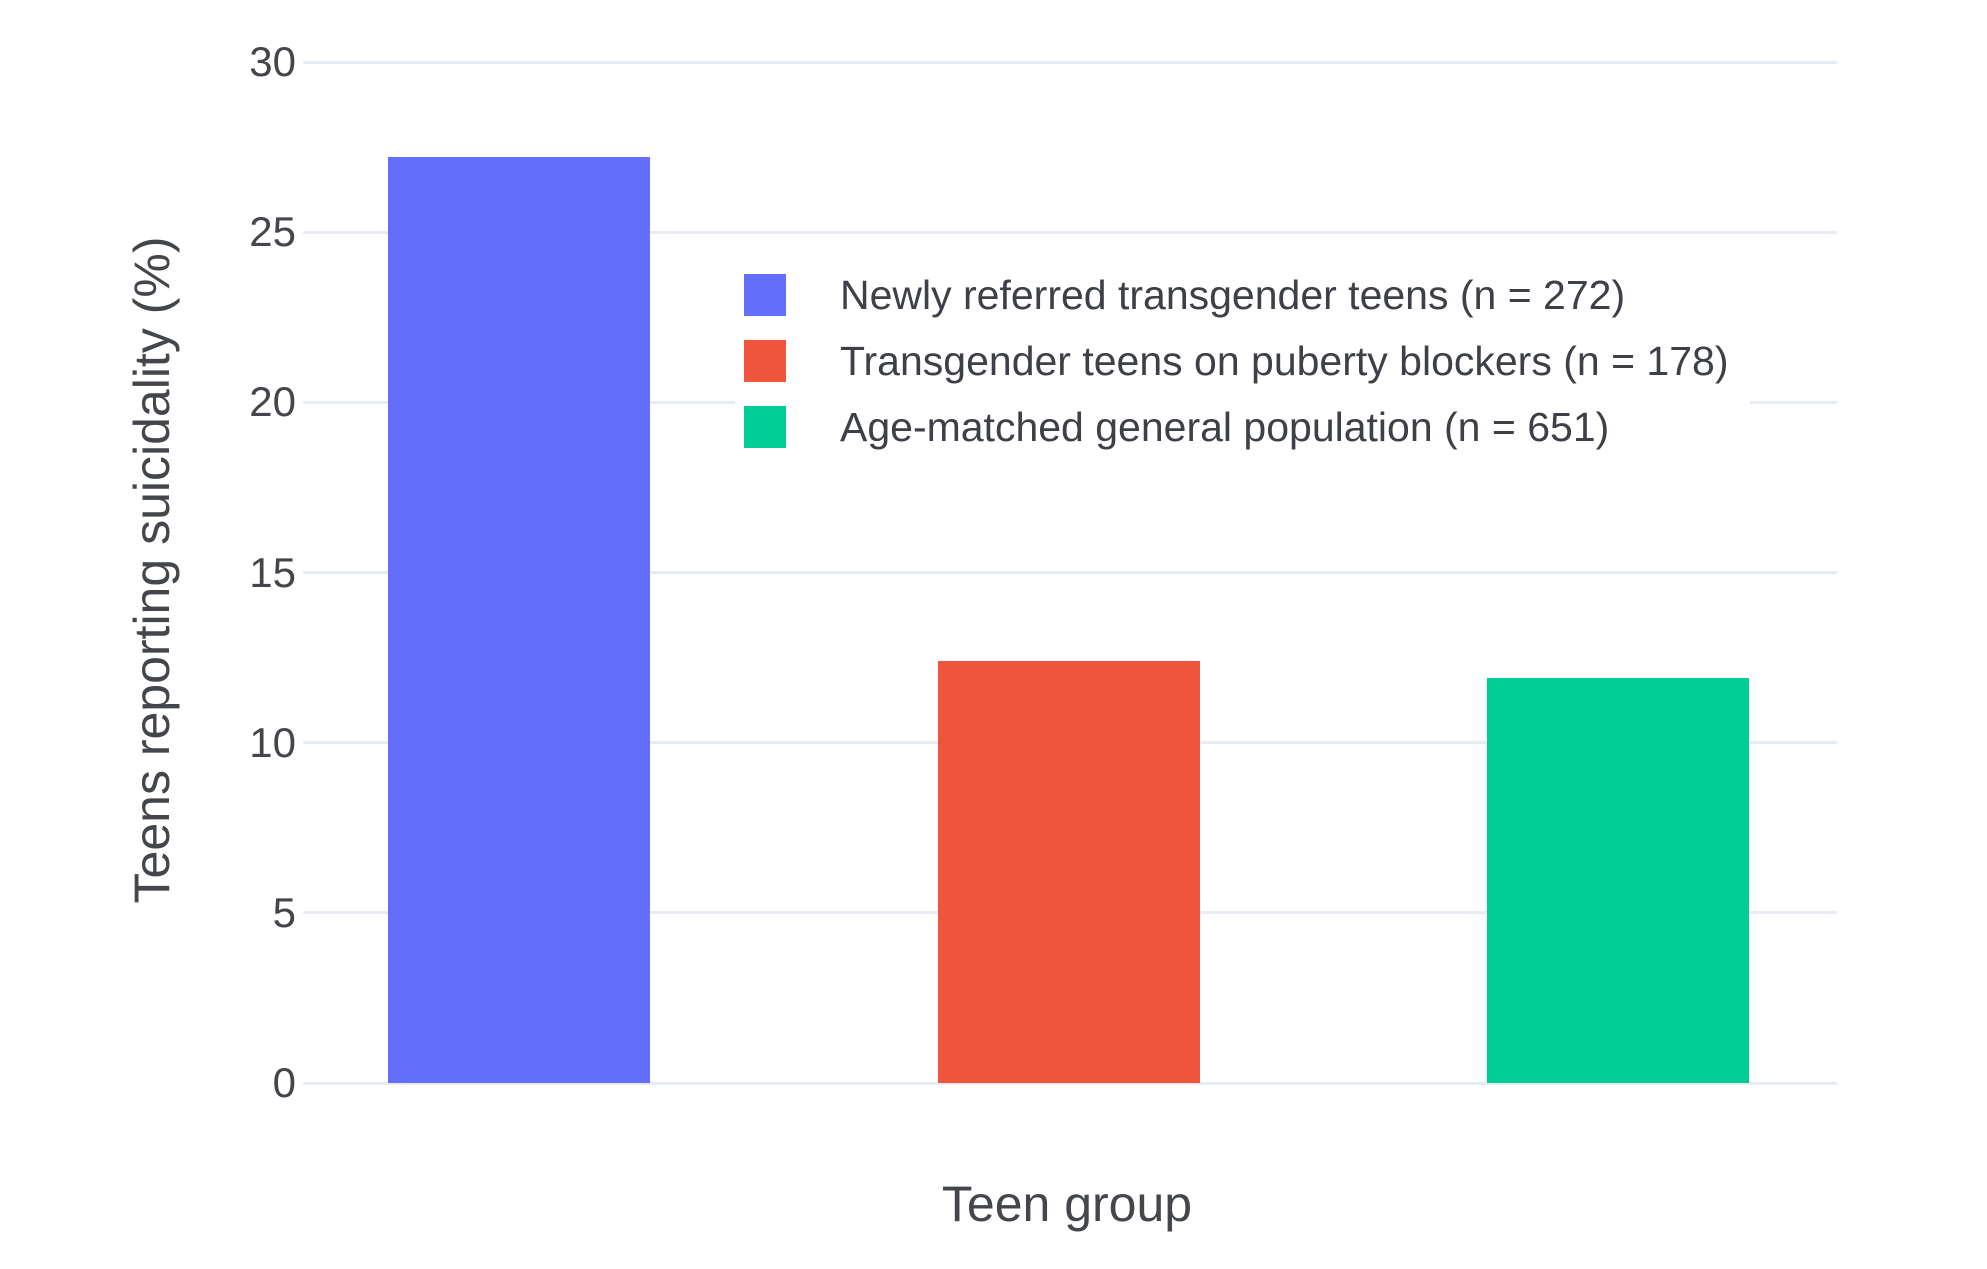 The width and height of the screenshot is (1987, 1269). What do you see at coordinates (272, 402) in the screenshot?
I see `y-tick-label: 20` at bounding box center [272, 402].